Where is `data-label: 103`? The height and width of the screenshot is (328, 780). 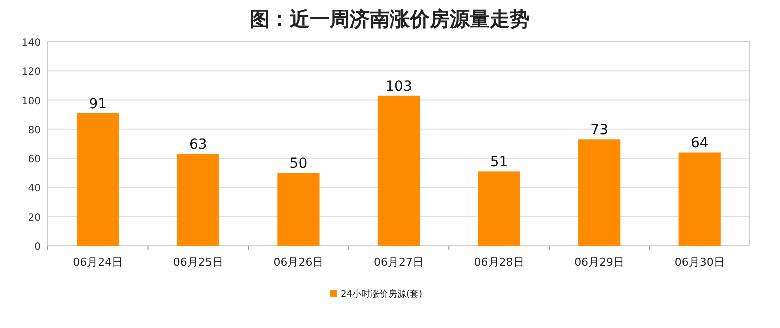
data-label: 103 is located at coordinates (399, 86).